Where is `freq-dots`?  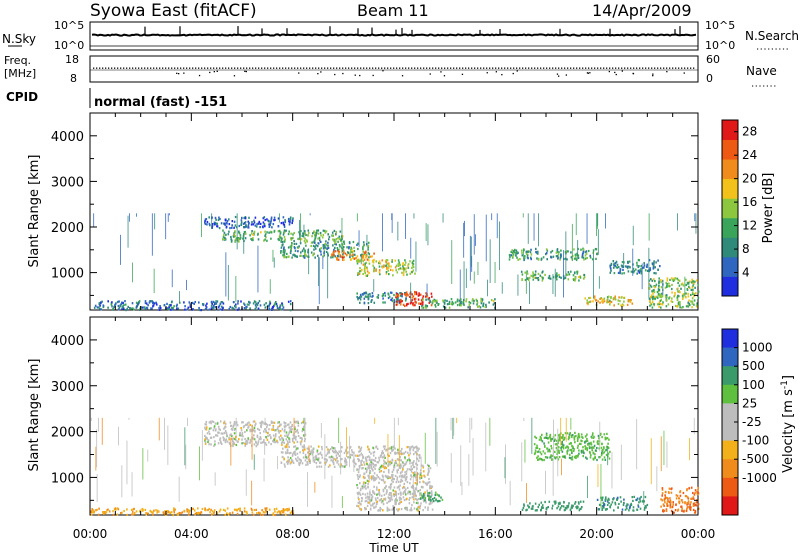
freq-dots is located at coordinates (394, 68).